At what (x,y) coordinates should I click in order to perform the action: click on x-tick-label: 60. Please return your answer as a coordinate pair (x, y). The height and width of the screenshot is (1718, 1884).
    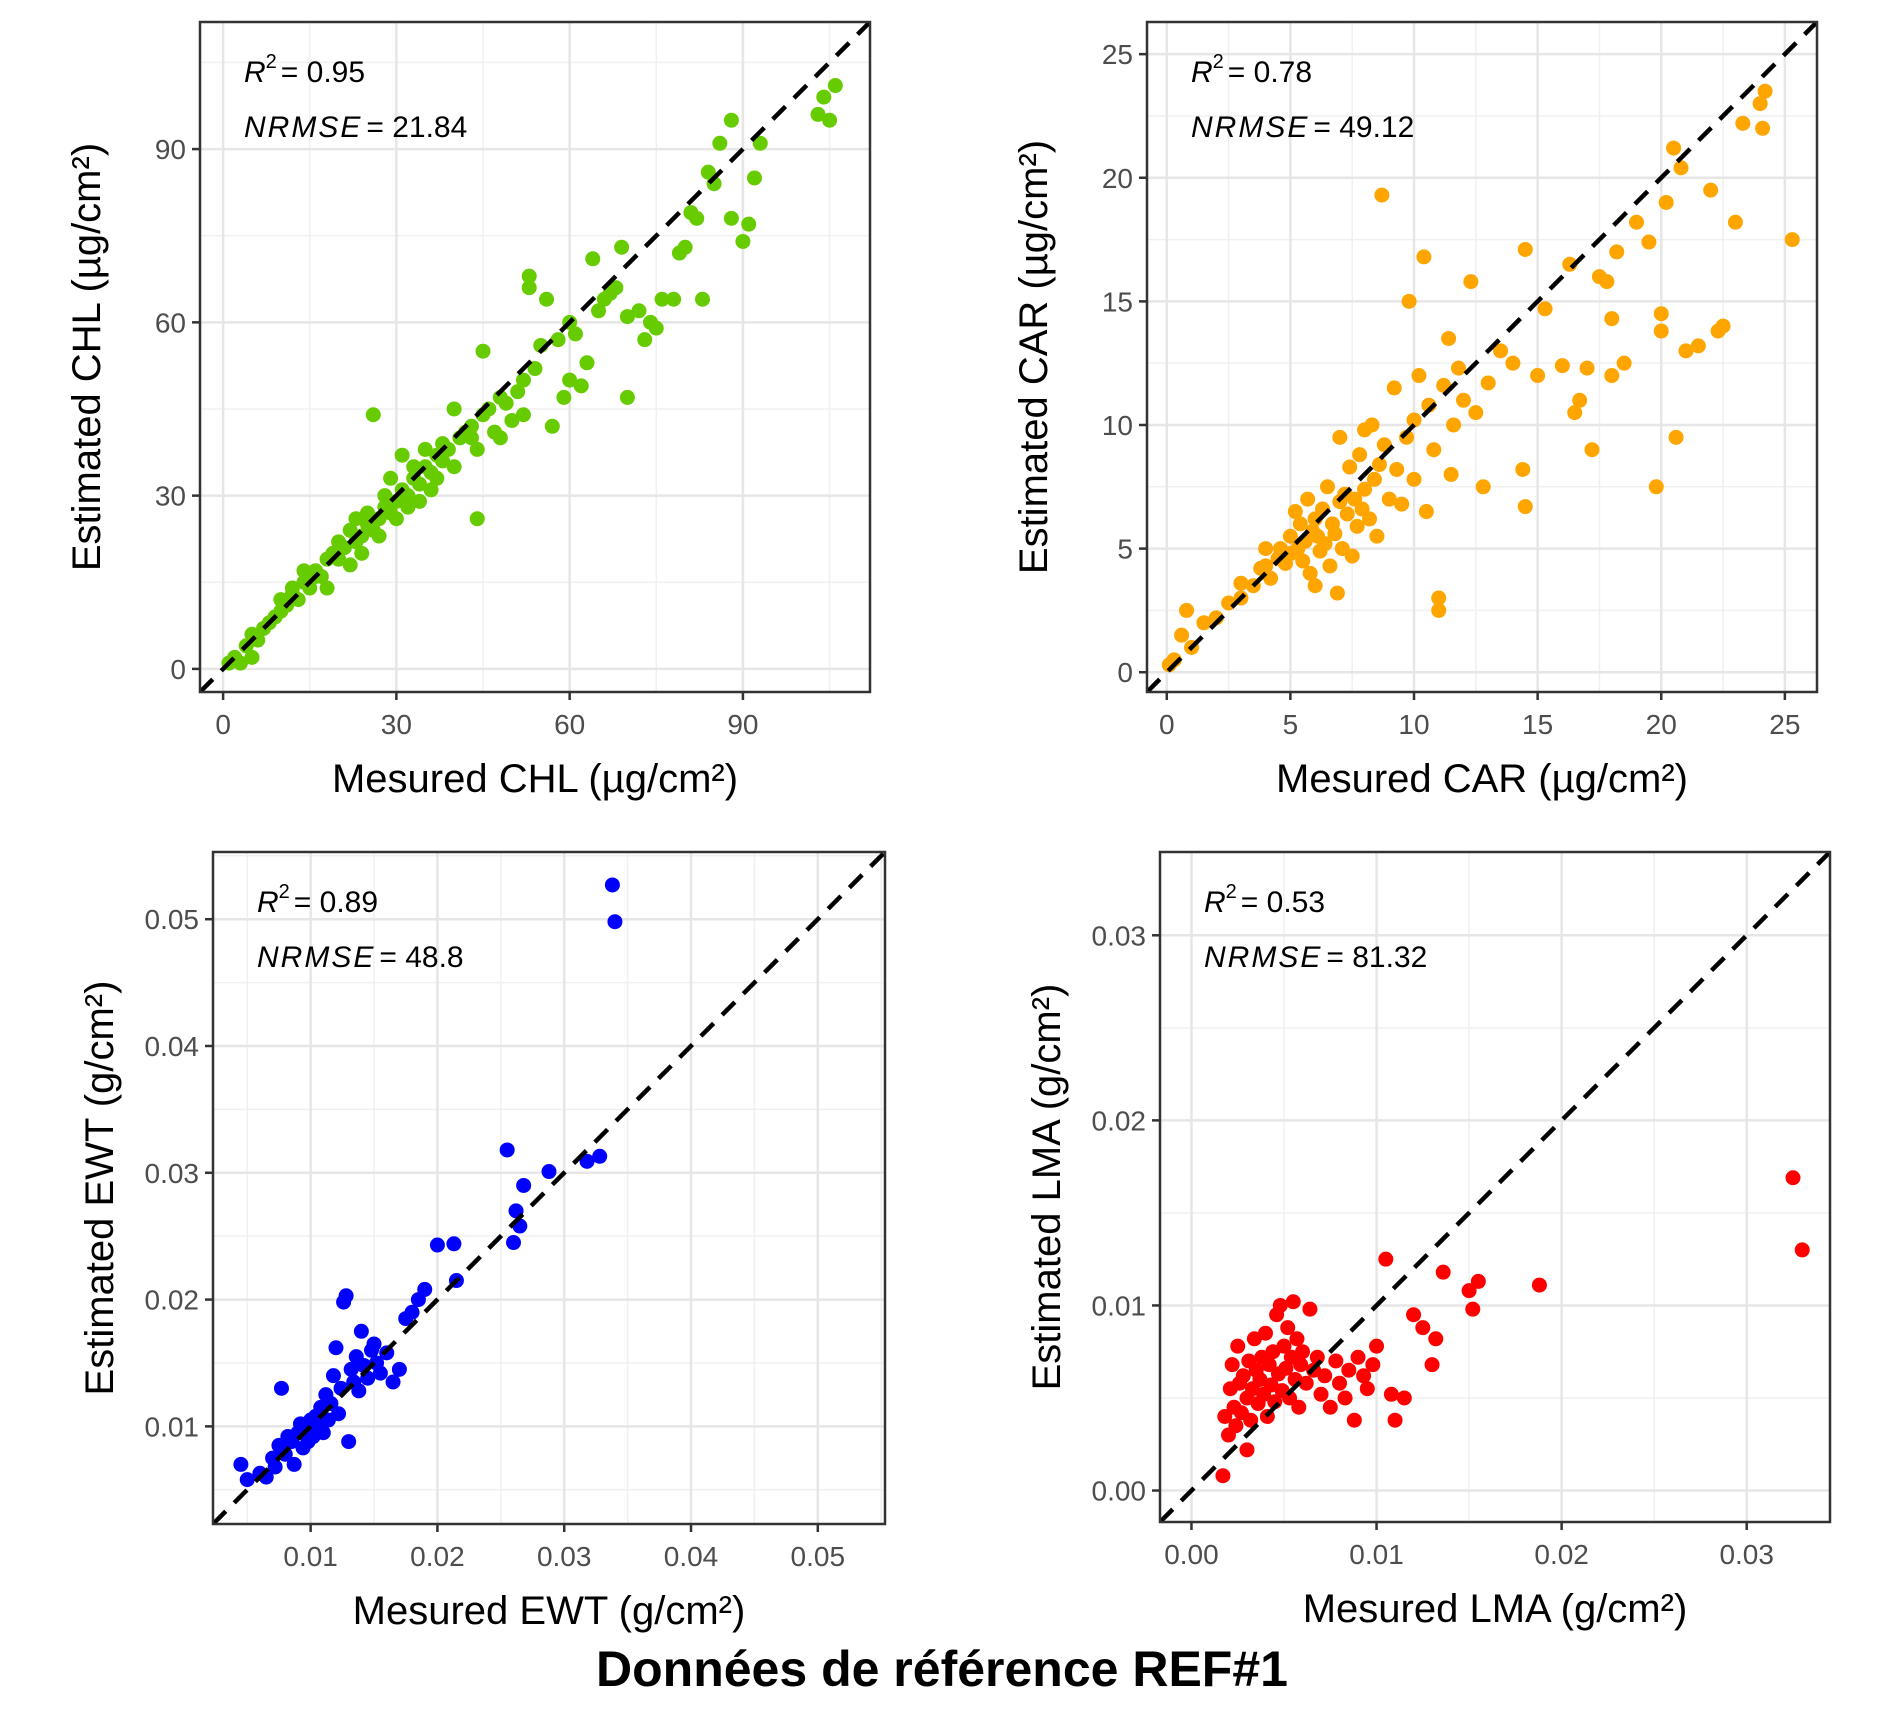
    Looking at the image, I should click on (569, 724).